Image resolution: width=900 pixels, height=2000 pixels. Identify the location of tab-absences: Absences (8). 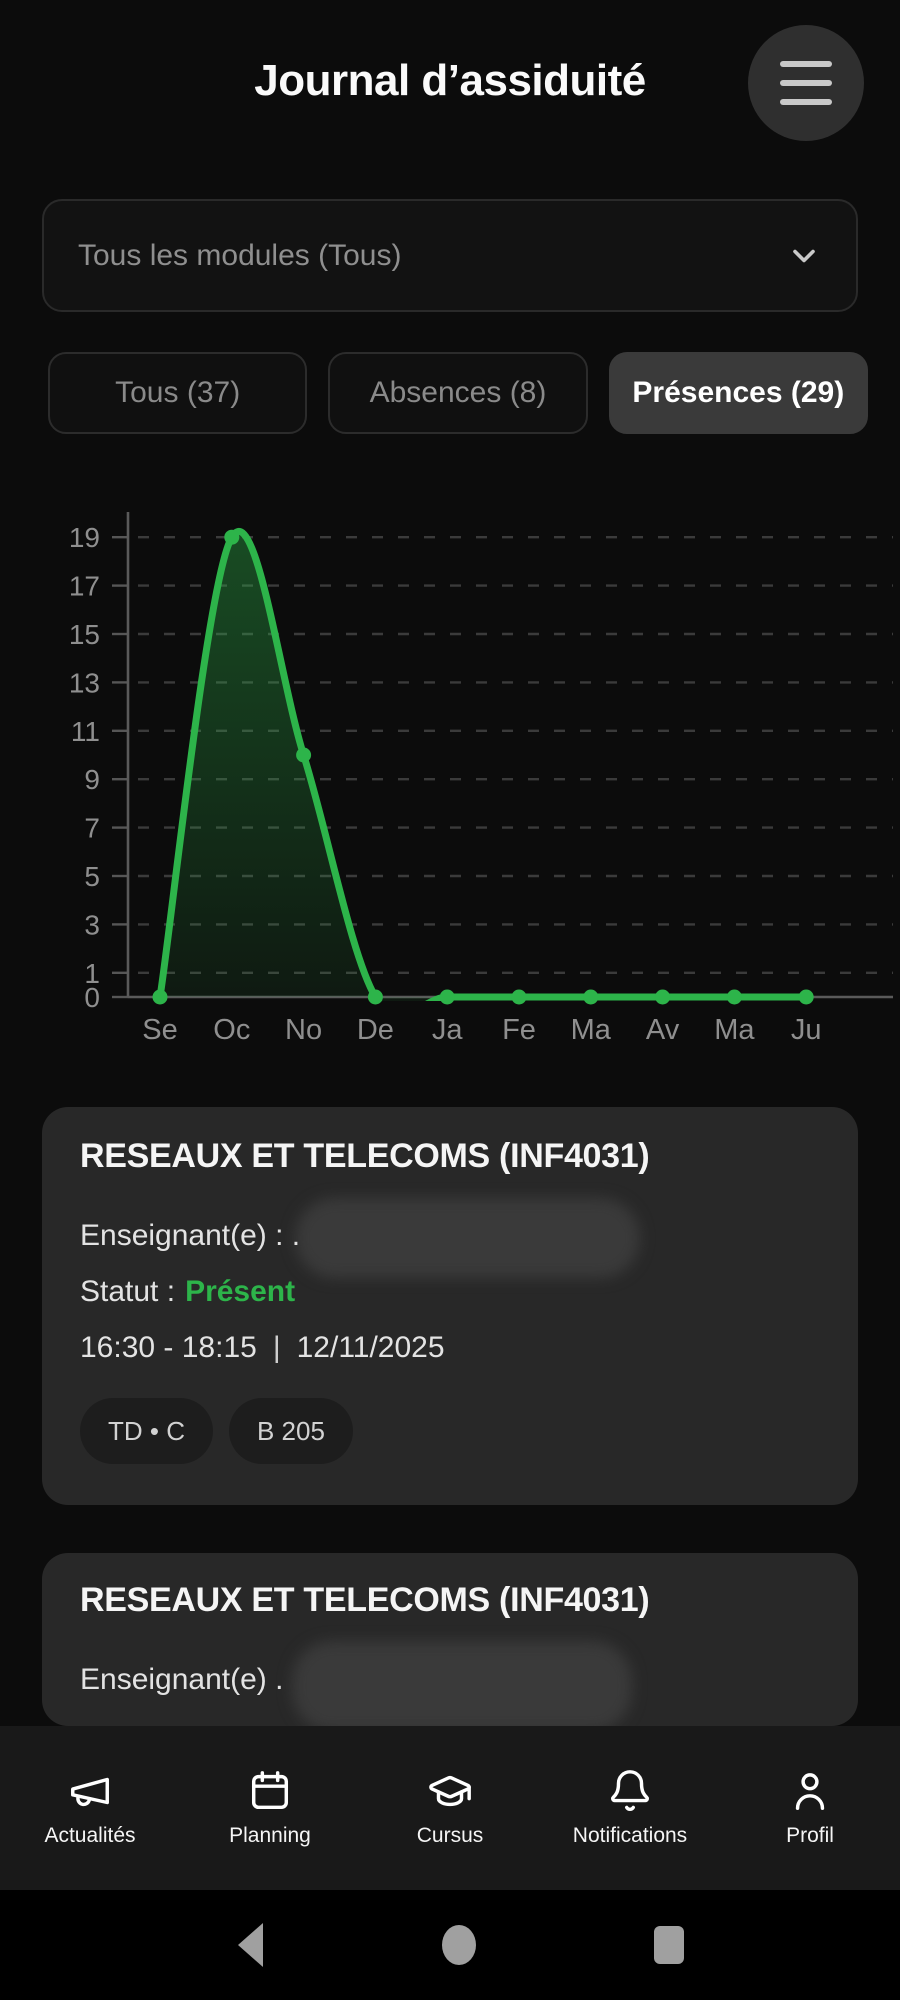
(458, 393).